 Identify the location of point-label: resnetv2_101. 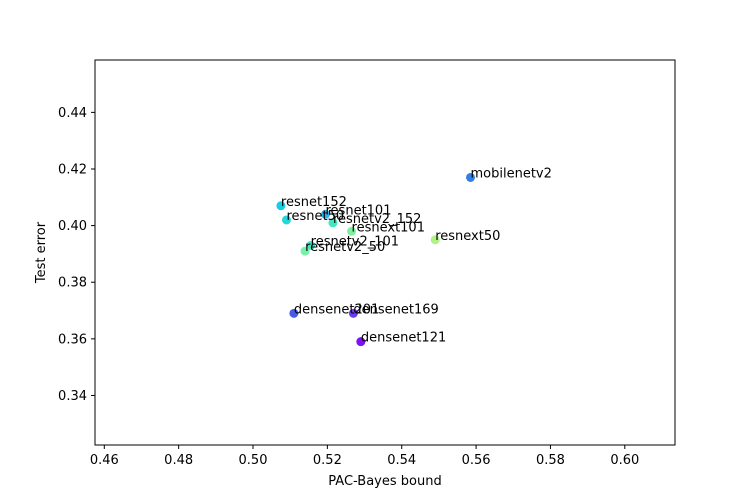
(355, 241).